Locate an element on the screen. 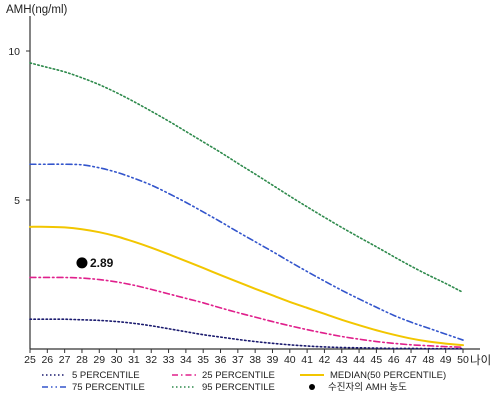 Image resolution: width=500 pixels, height=400 pixels. x-tick-label: 43 is located at coordinates (342, 360).